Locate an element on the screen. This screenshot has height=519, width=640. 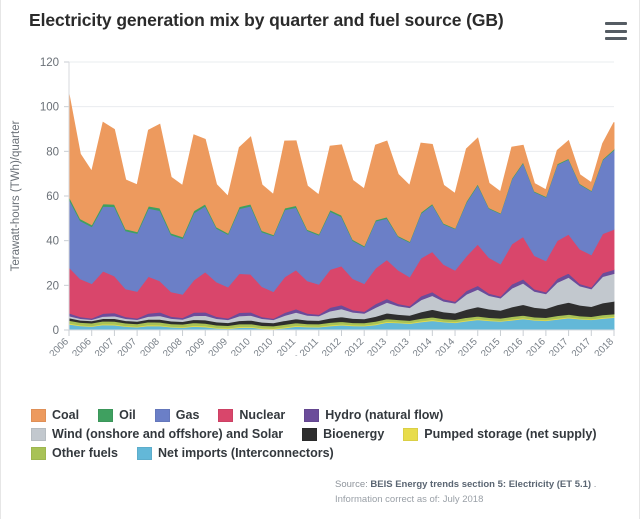
legend-item: Bioenergy is located at coordinates (343, 434).